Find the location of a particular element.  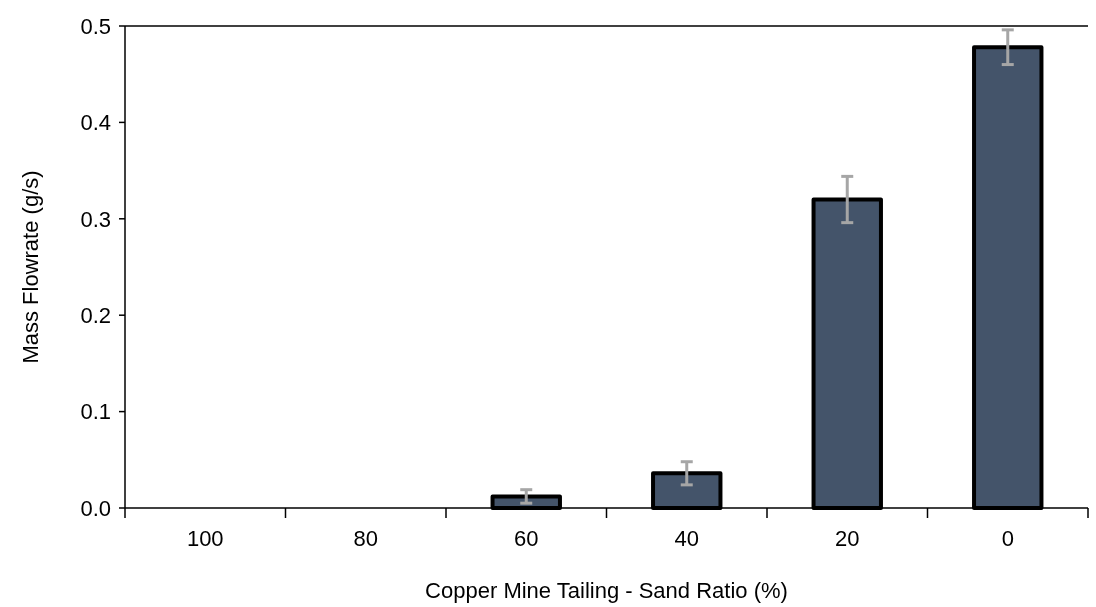

y-tick-label: 0.2 is located at coordinates (95, 315).